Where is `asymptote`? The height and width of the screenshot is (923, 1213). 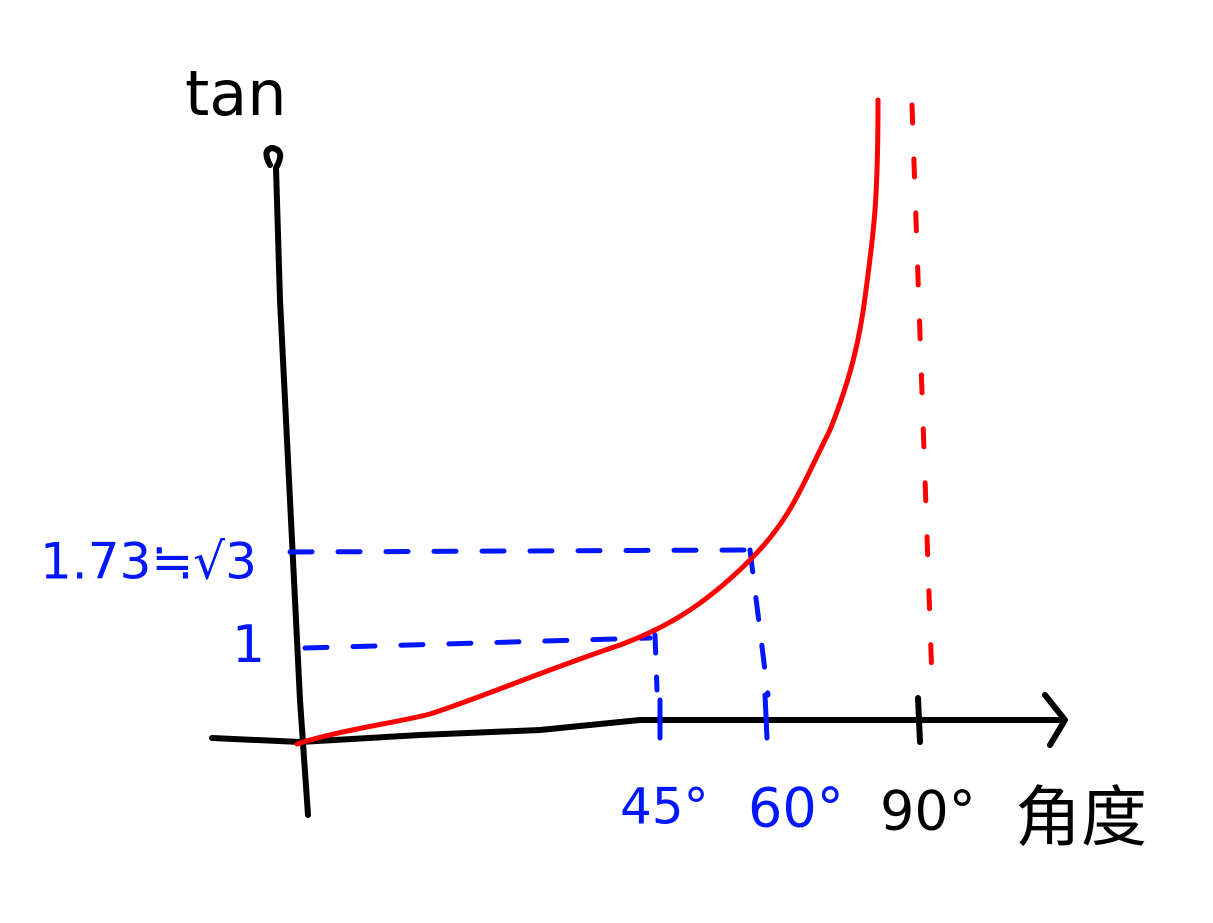
asymptote is located at coordinates (922, 392).